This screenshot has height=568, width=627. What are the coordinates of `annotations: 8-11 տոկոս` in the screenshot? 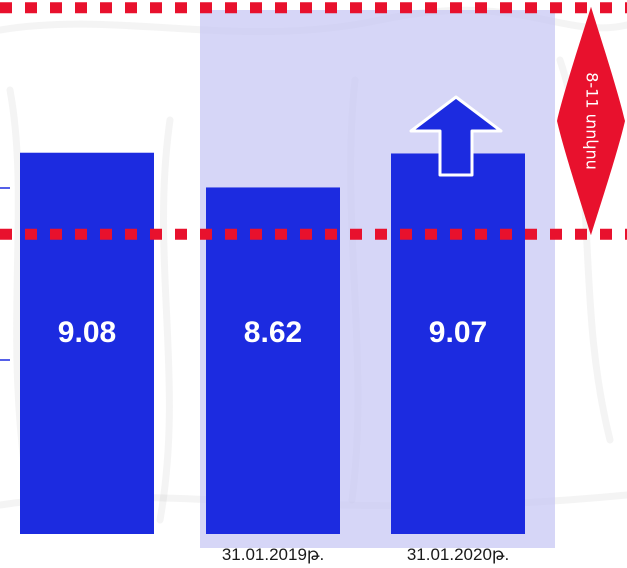 It's located at (517, 121).